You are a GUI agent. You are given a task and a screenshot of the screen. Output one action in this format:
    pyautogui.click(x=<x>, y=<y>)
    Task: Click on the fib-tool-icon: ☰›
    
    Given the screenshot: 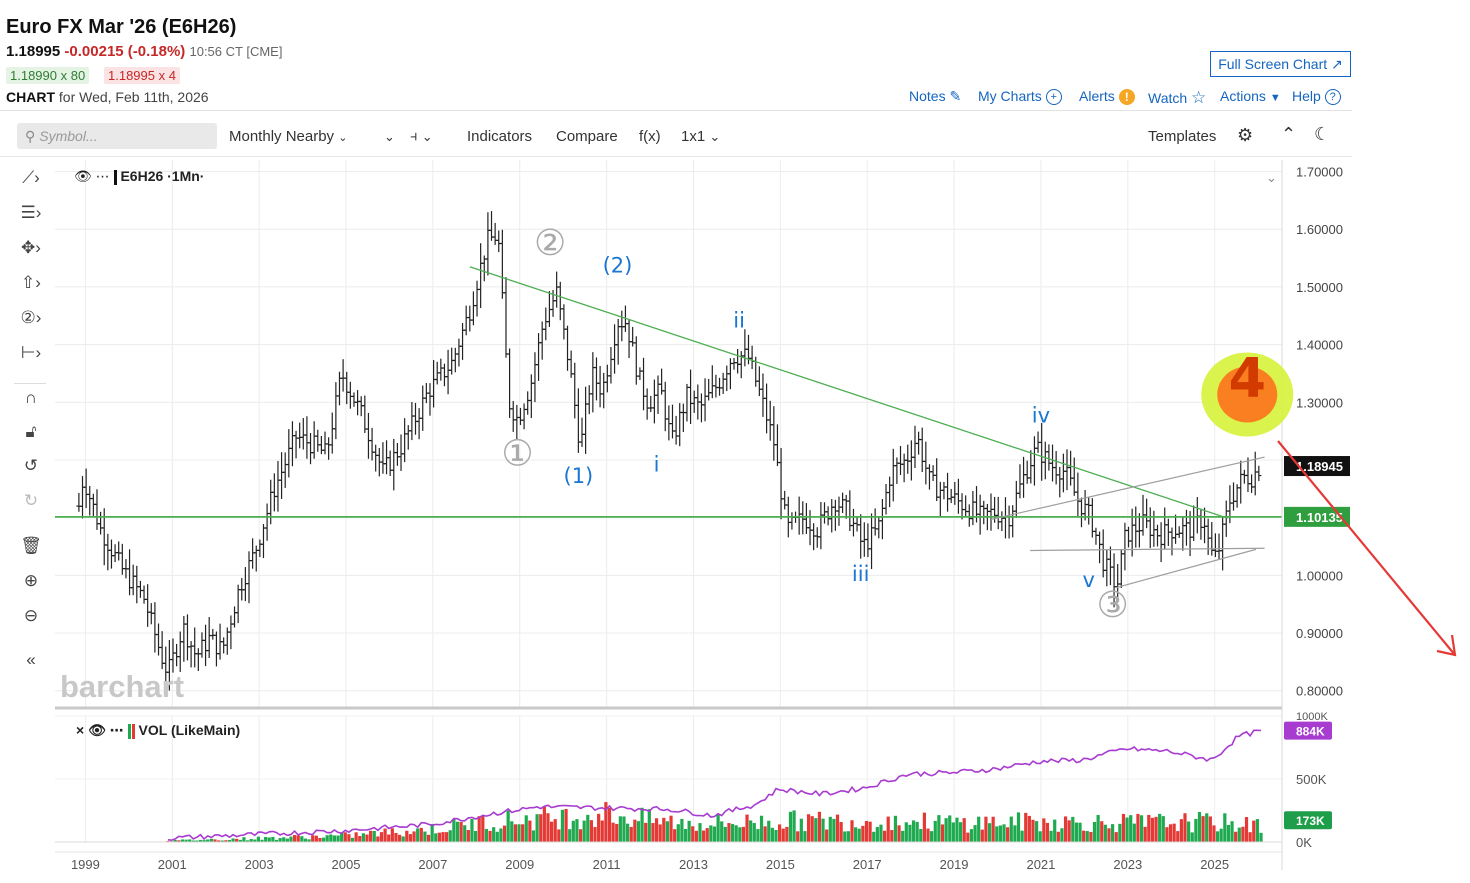 What is the action you would take?
    pyautogui.click(x=31, y=212)
    